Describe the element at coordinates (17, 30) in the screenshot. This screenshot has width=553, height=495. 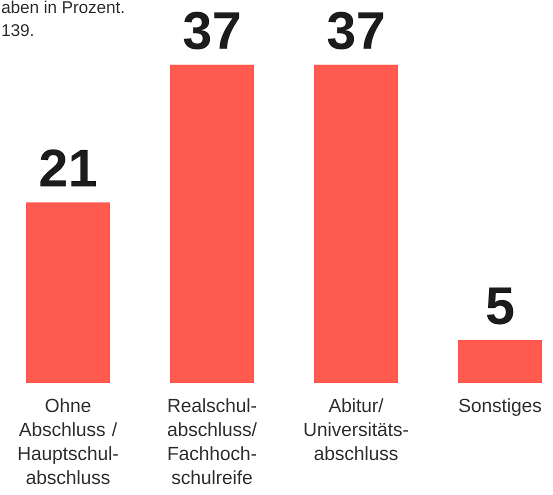
I see `text: 139.` at that location.